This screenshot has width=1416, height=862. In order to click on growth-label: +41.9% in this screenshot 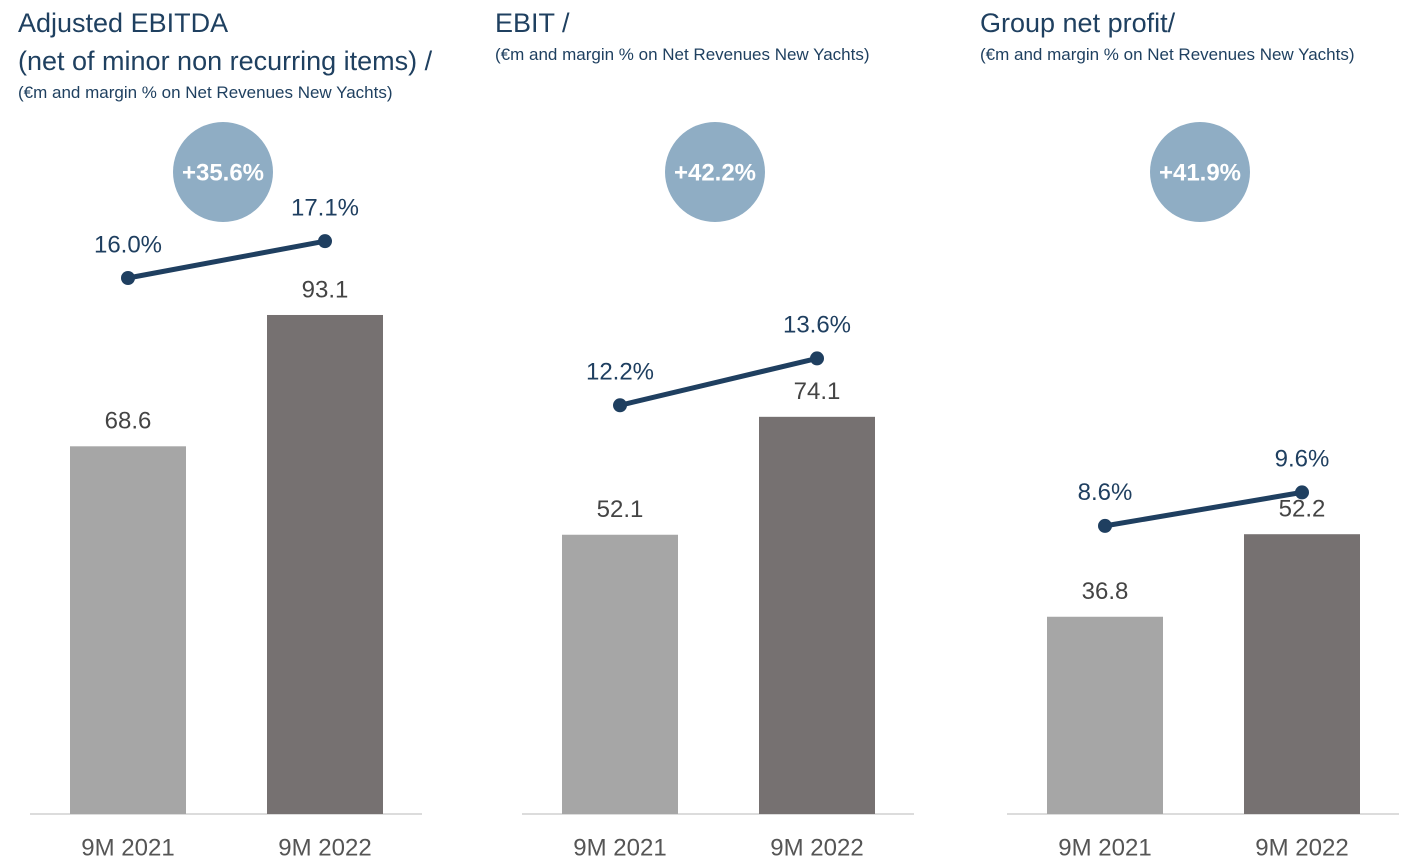, I will do `click(1200, 172)`.